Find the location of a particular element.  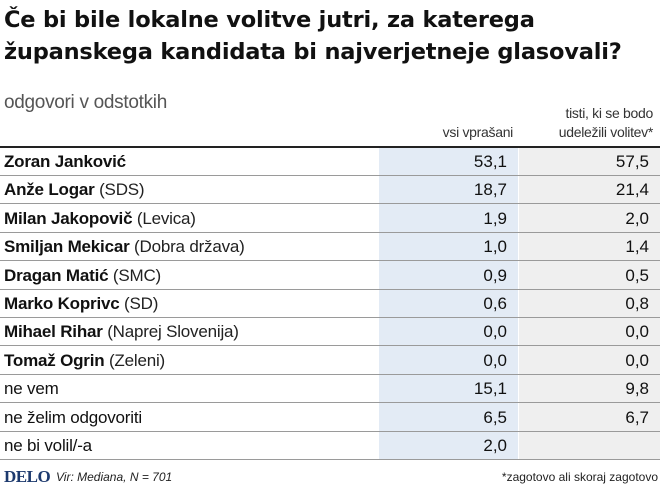

row-label: Dragan Matić (SMC) is located at coordinates (82, 275).